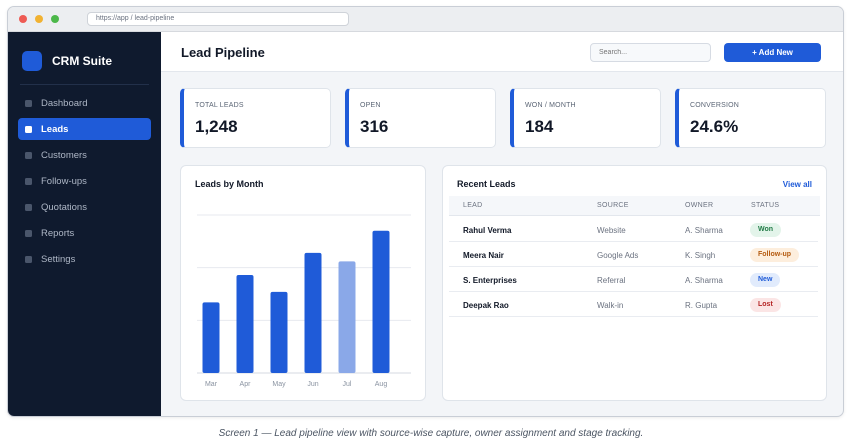 The height and width of the screenshot is (444, 862). Describe the element at coordinates (633, 280) in the screenshot. I see `table-row: S. Enterprises Referral A. Sharma New` at that location.